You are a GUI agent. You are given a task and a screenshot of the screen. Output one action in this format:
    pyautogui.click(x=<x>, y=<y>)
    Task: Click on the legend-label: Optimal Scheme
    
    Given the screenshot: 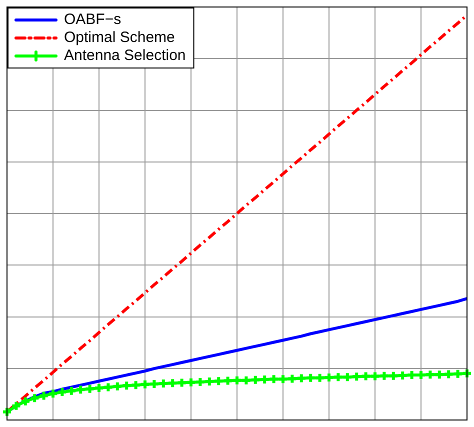 What is the action you would take?
    pyautogui.click(x=119, y=37)
    